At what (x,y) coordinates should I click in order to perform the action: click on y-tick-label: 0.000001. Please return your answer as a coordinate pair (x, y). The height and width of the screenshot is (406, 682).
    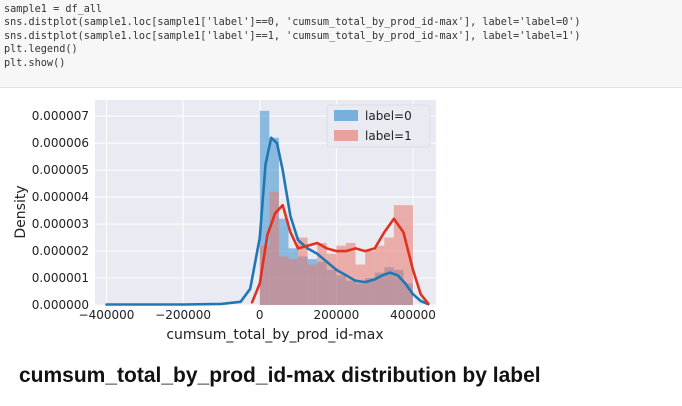
    Looking at the image, I should click on (60, 278).